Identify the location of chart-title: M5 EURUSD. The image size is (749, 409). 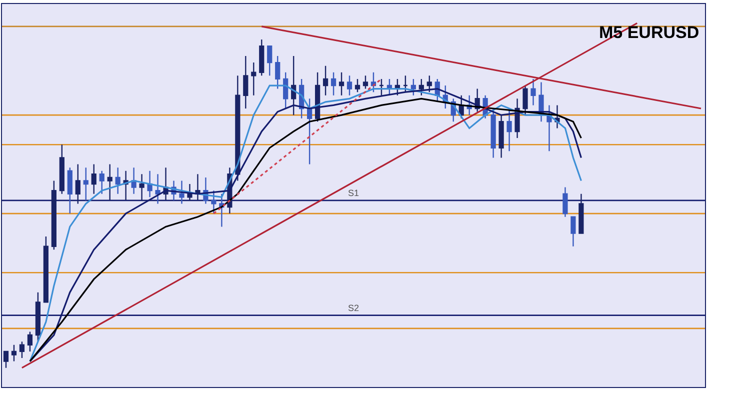
(649, 32).